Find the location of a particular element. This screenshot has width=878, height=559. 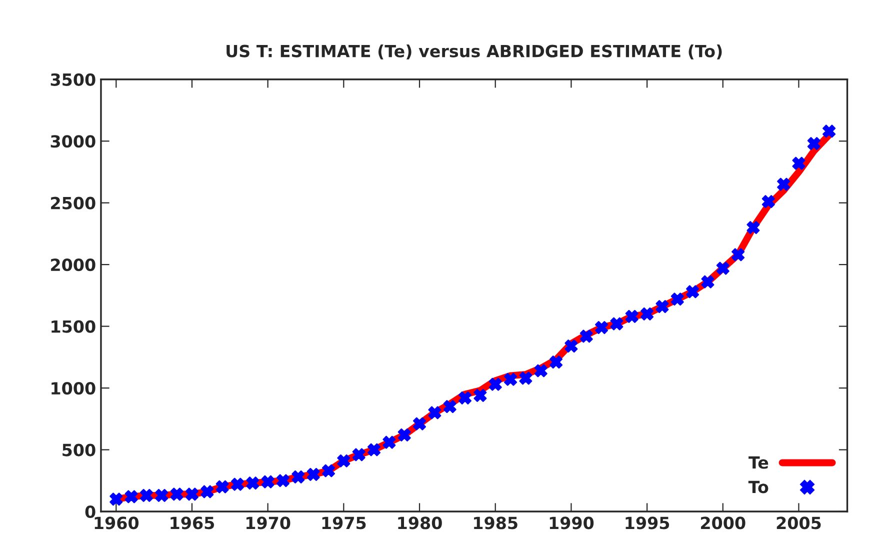

y-tick-label: 2500 is located at coordinates (73, 203).